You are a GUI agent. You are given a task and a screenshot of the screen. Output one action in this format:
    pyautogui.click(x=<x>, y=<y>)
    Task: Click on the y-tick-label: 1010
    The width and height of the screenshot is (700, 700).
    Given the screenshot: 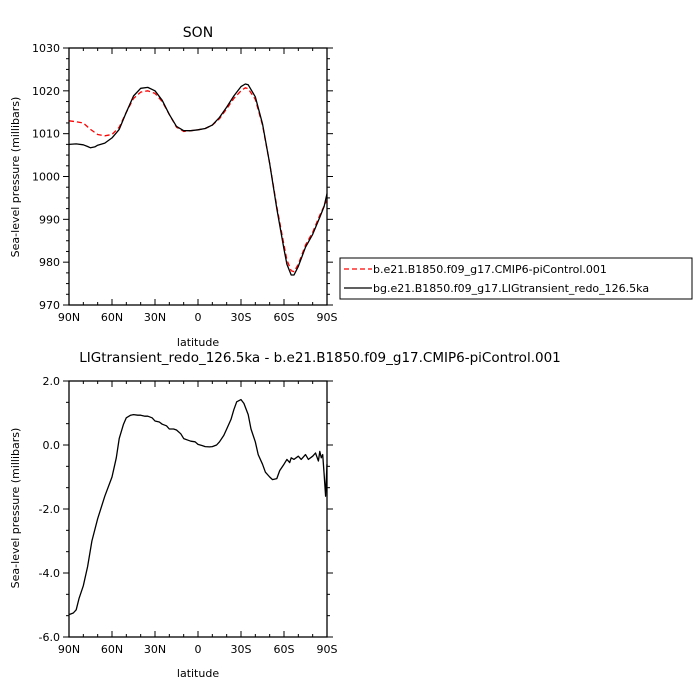 What is the action you would take?
    pyautogui.click(x=46, y=134)
    